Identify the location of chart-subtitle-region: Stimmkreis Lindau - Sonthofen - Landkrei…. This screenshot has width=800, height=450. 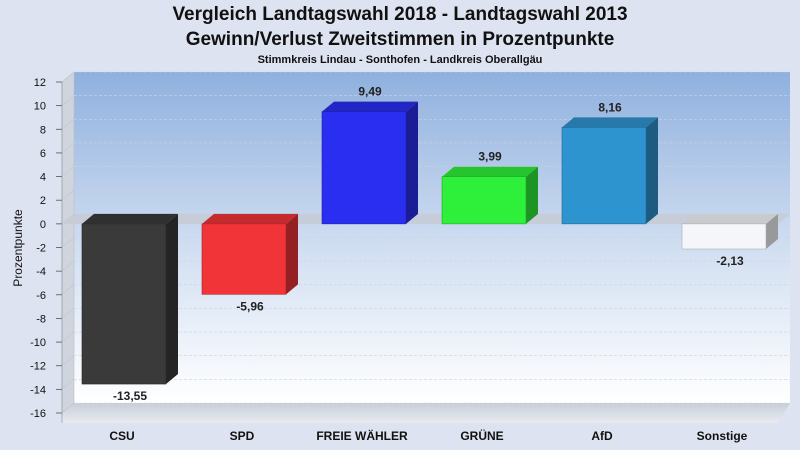
(400, 60).